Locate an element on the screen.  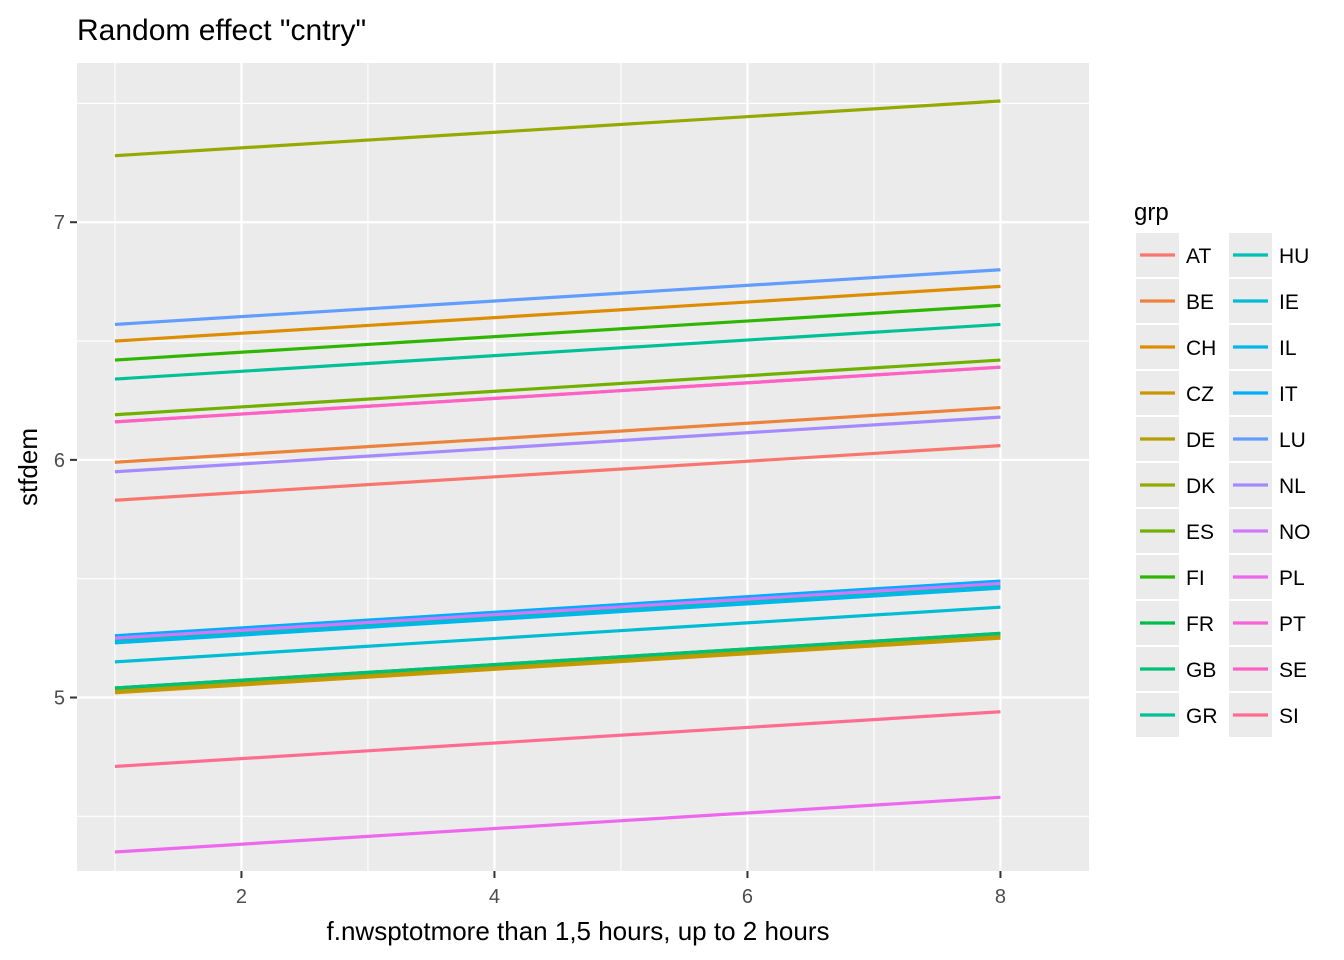
legend-label: FI is located at coordinates (1195, 578).